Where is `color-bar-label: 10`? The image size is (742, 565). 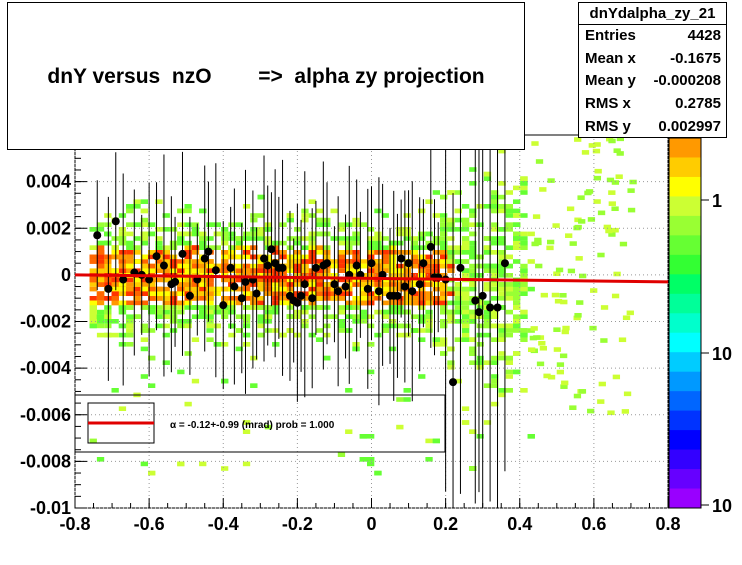 color-bar-label: 10 is located at coordinates (722, 354).